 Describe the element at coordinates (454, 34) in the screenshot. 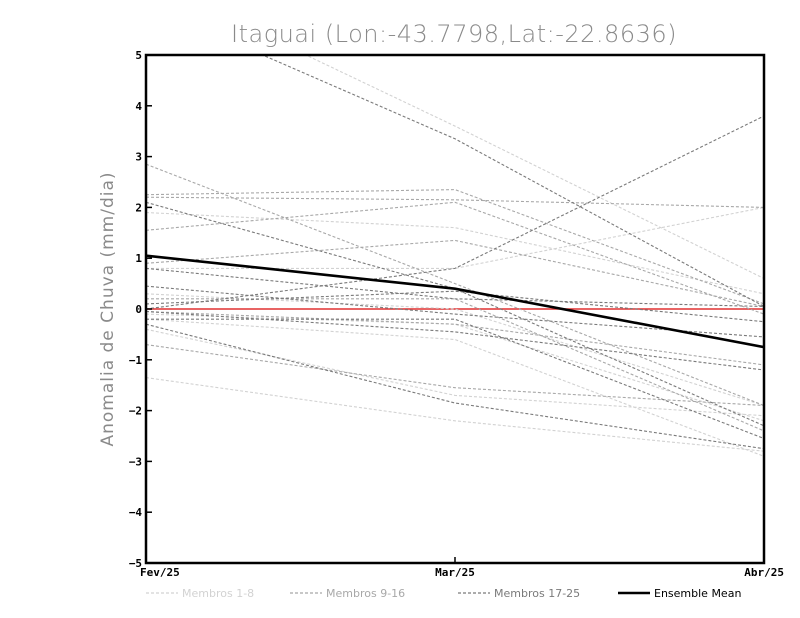

I see `chart-title: Itaguai (Lon:-43.7798,Lat:-22.8636)` at that location.